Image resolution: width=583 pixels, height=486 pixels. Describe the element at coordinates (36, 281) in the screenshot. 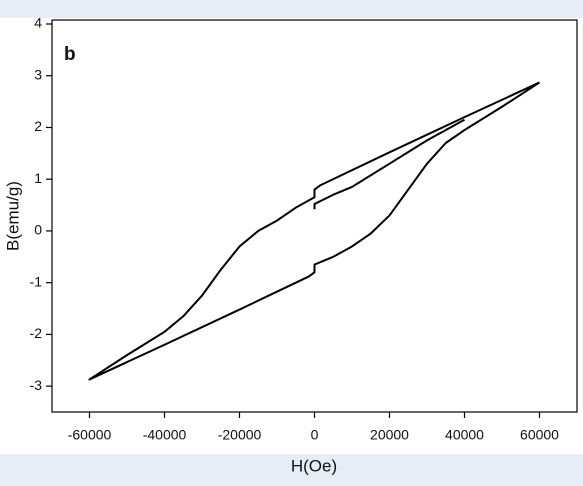

I see `y-tick-label: -1` at that location.